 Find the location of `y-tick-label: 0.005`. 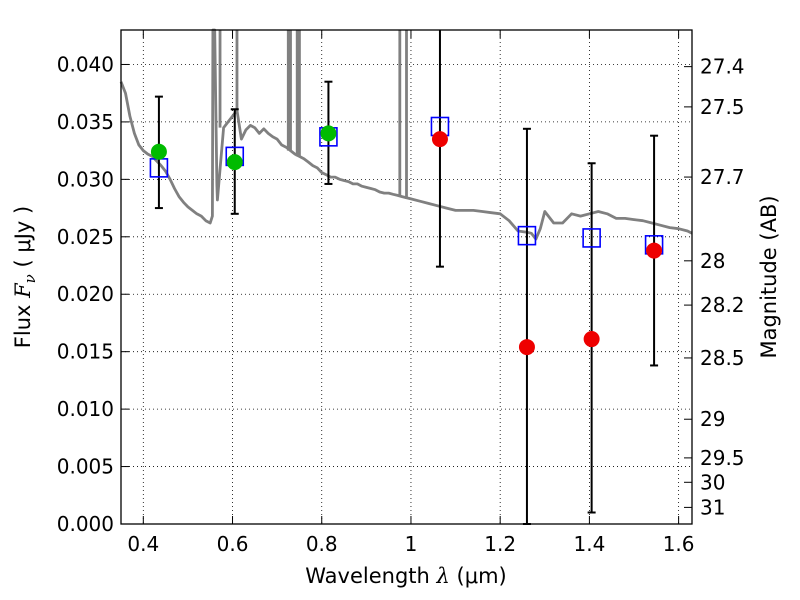

y-tick-label: 0.005 is located at coordinates (85, 467).